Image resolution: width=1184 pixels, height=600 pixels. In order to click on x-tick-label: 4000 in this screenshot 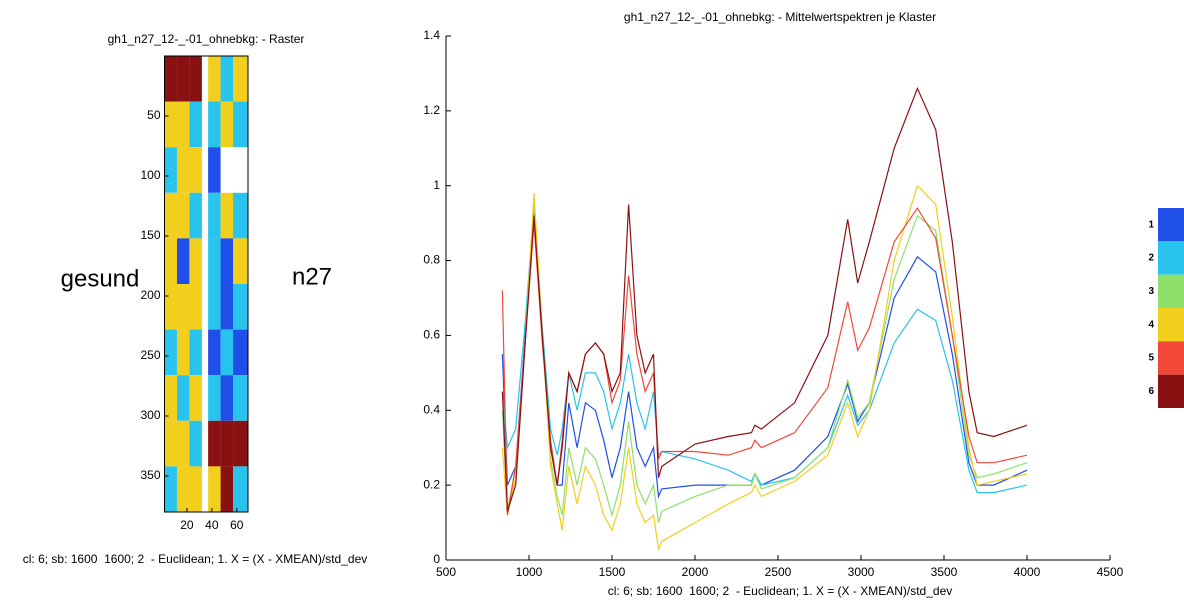, I will do `click(1027, 572)`.